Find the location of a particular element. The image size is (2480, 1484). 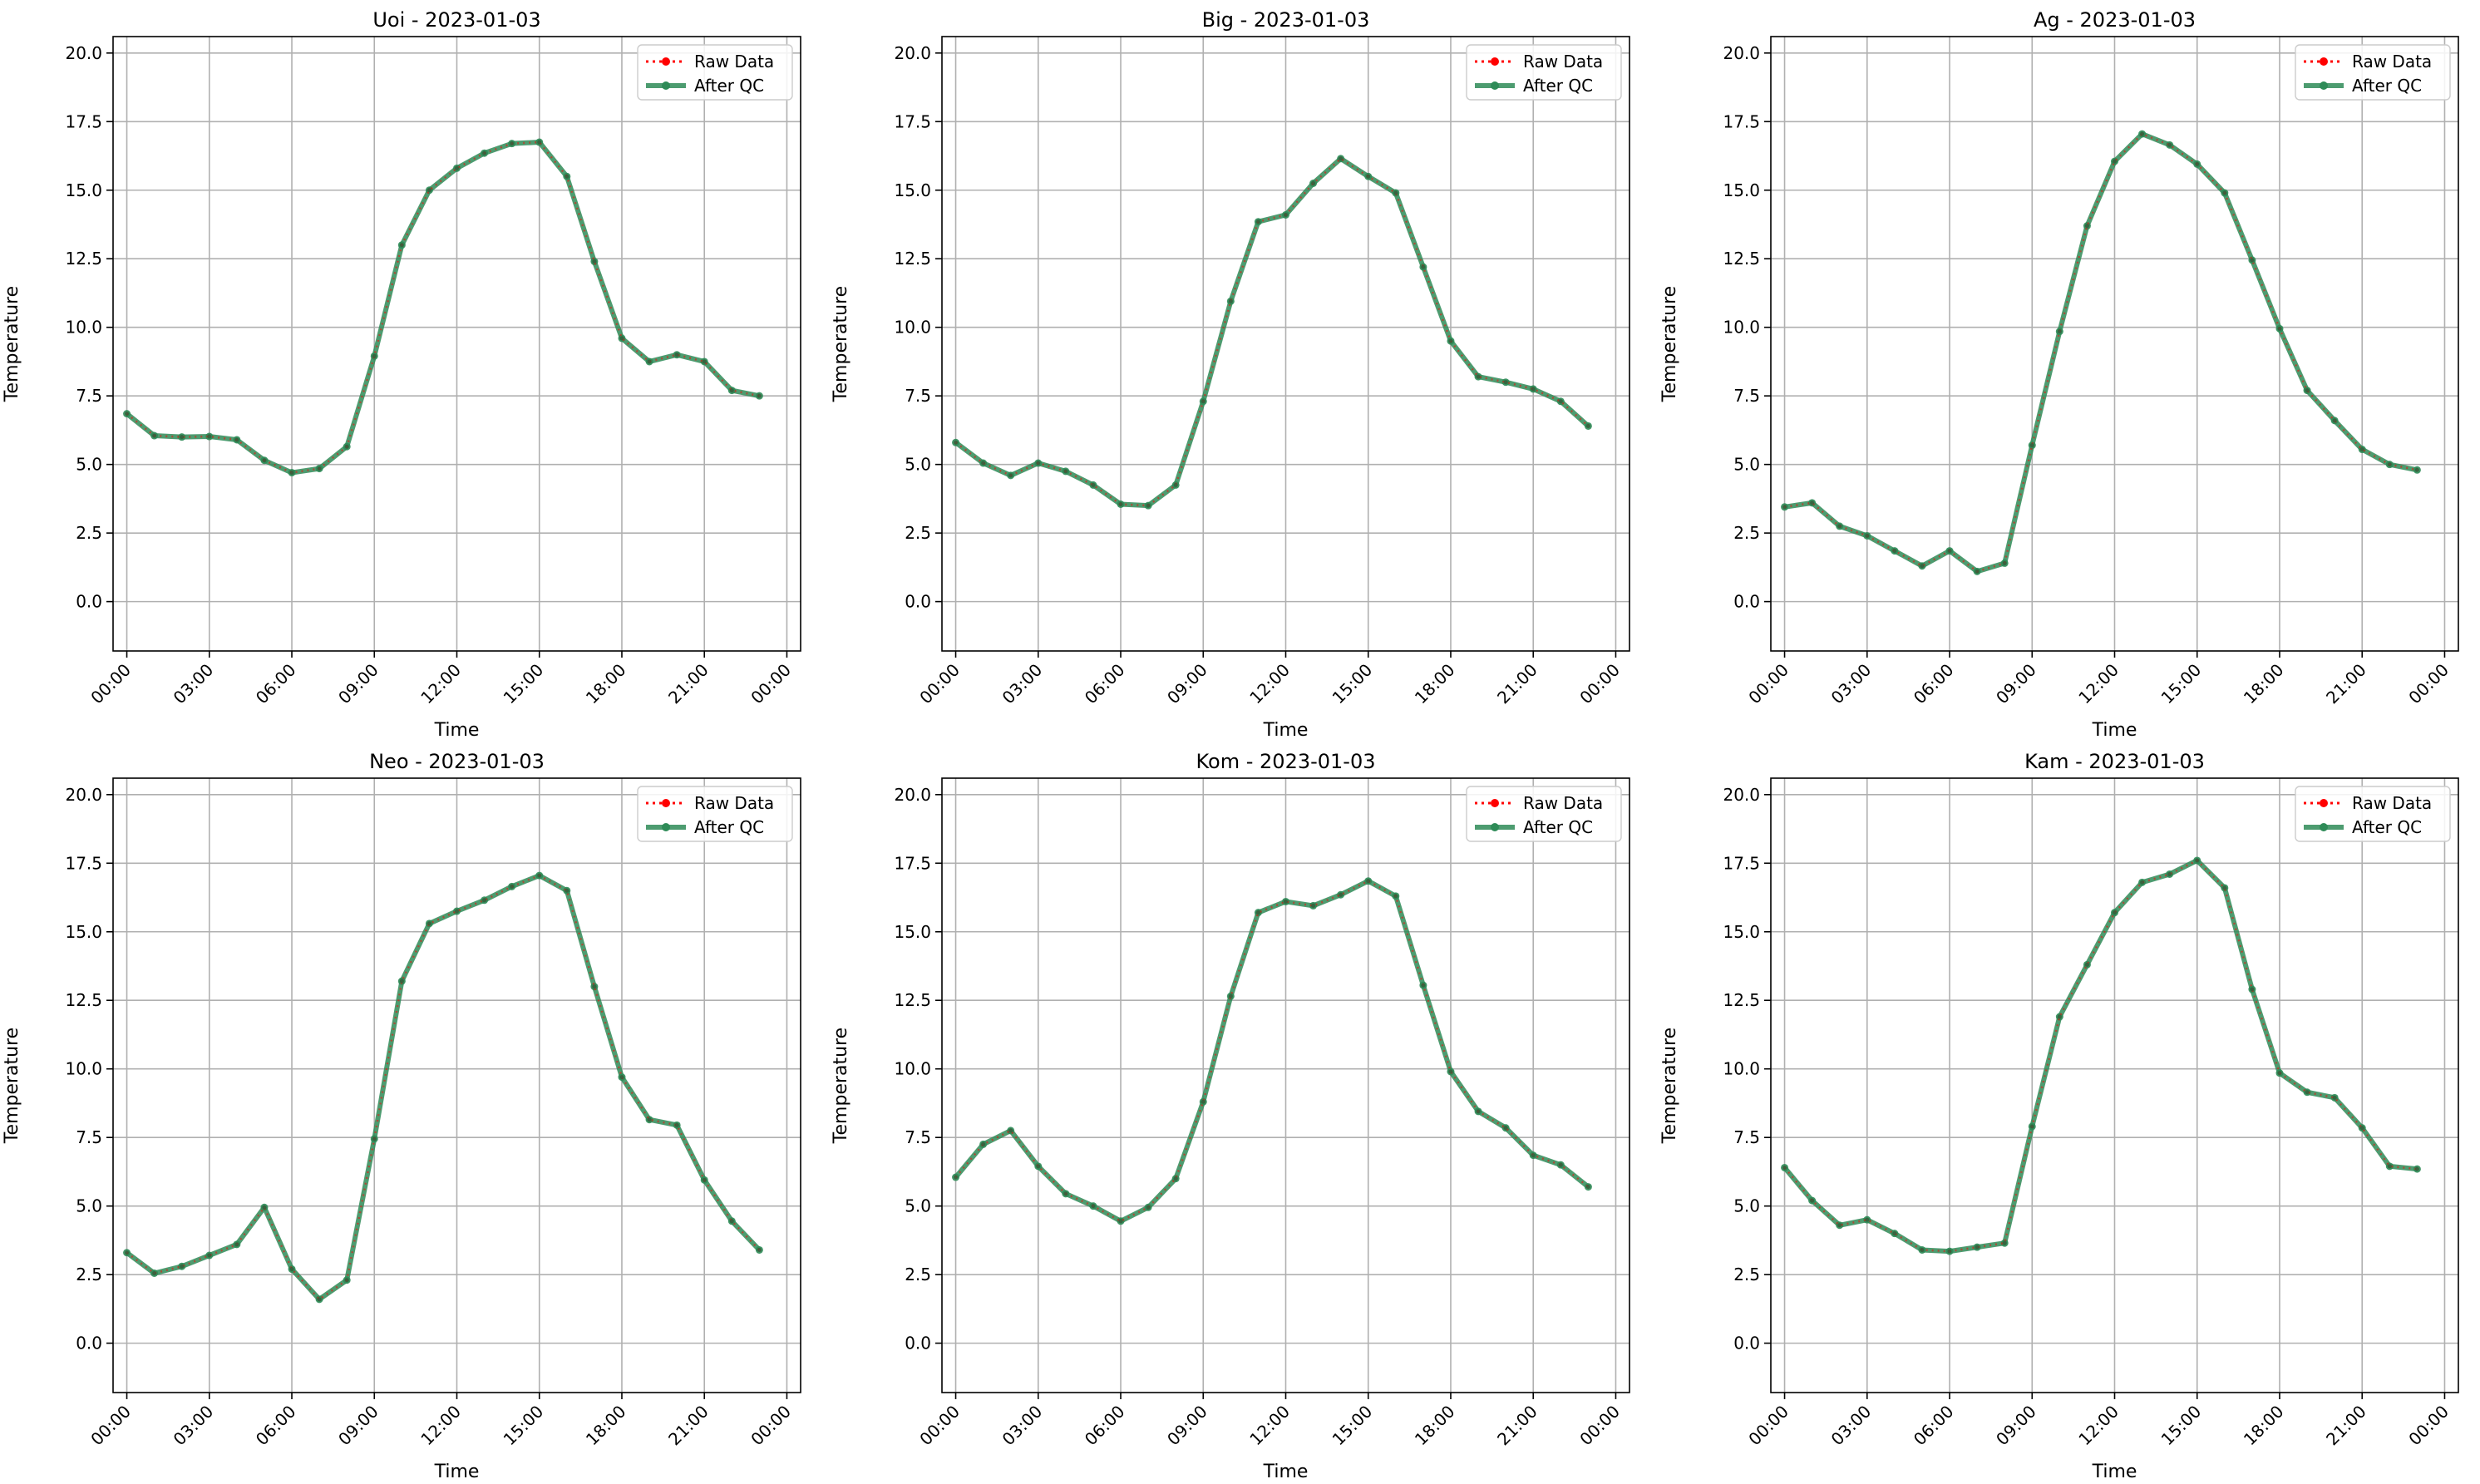

panel-title: Neo - 2023-01-03 is located at coordinates (457, 761).